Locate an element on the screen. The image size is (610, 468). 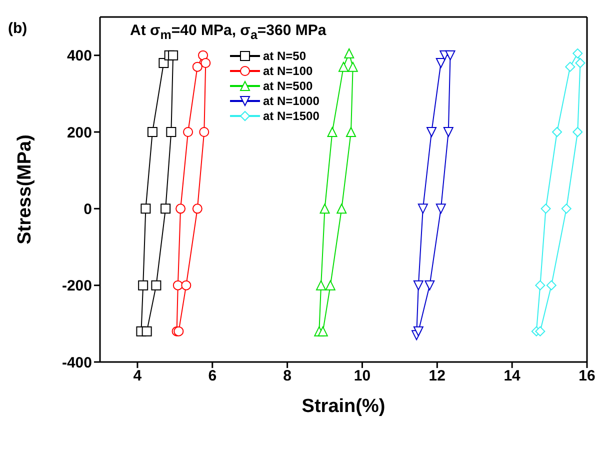
legend-label: at N=1000 is located at coordinates (291, 101).